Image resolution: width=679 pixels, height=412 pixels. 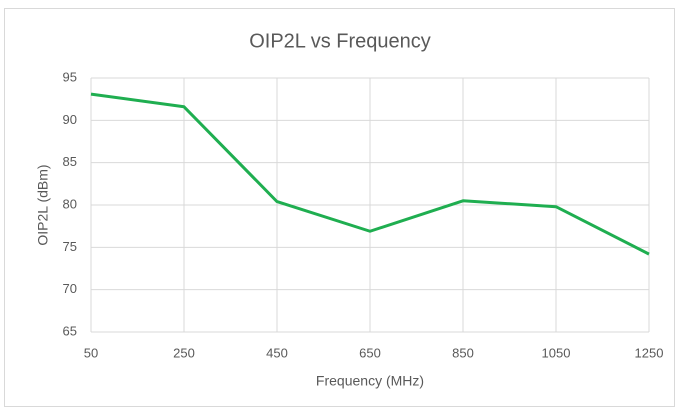 What do you see at coordinates (370, 352) in the screenshot?
I see `x-tick-label: 650` at bounding box center [370, 352].